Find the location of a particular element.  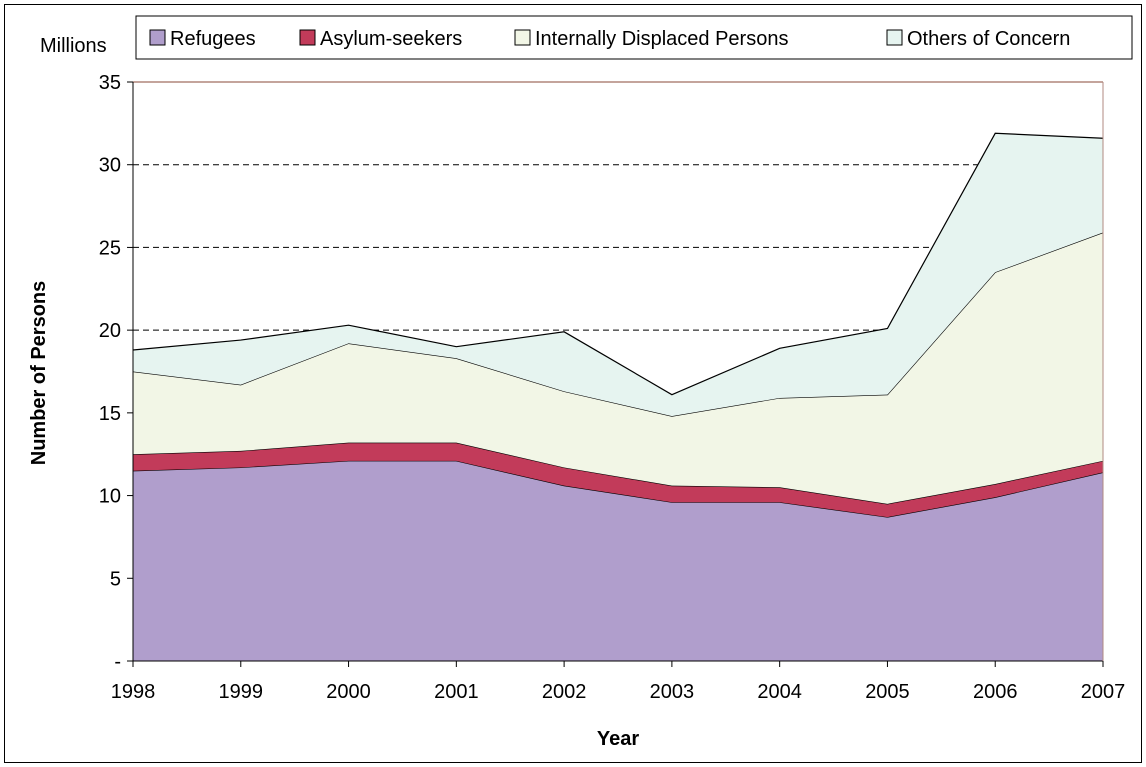

x-tick-label: 2004 is located at coordinates (779, 692).